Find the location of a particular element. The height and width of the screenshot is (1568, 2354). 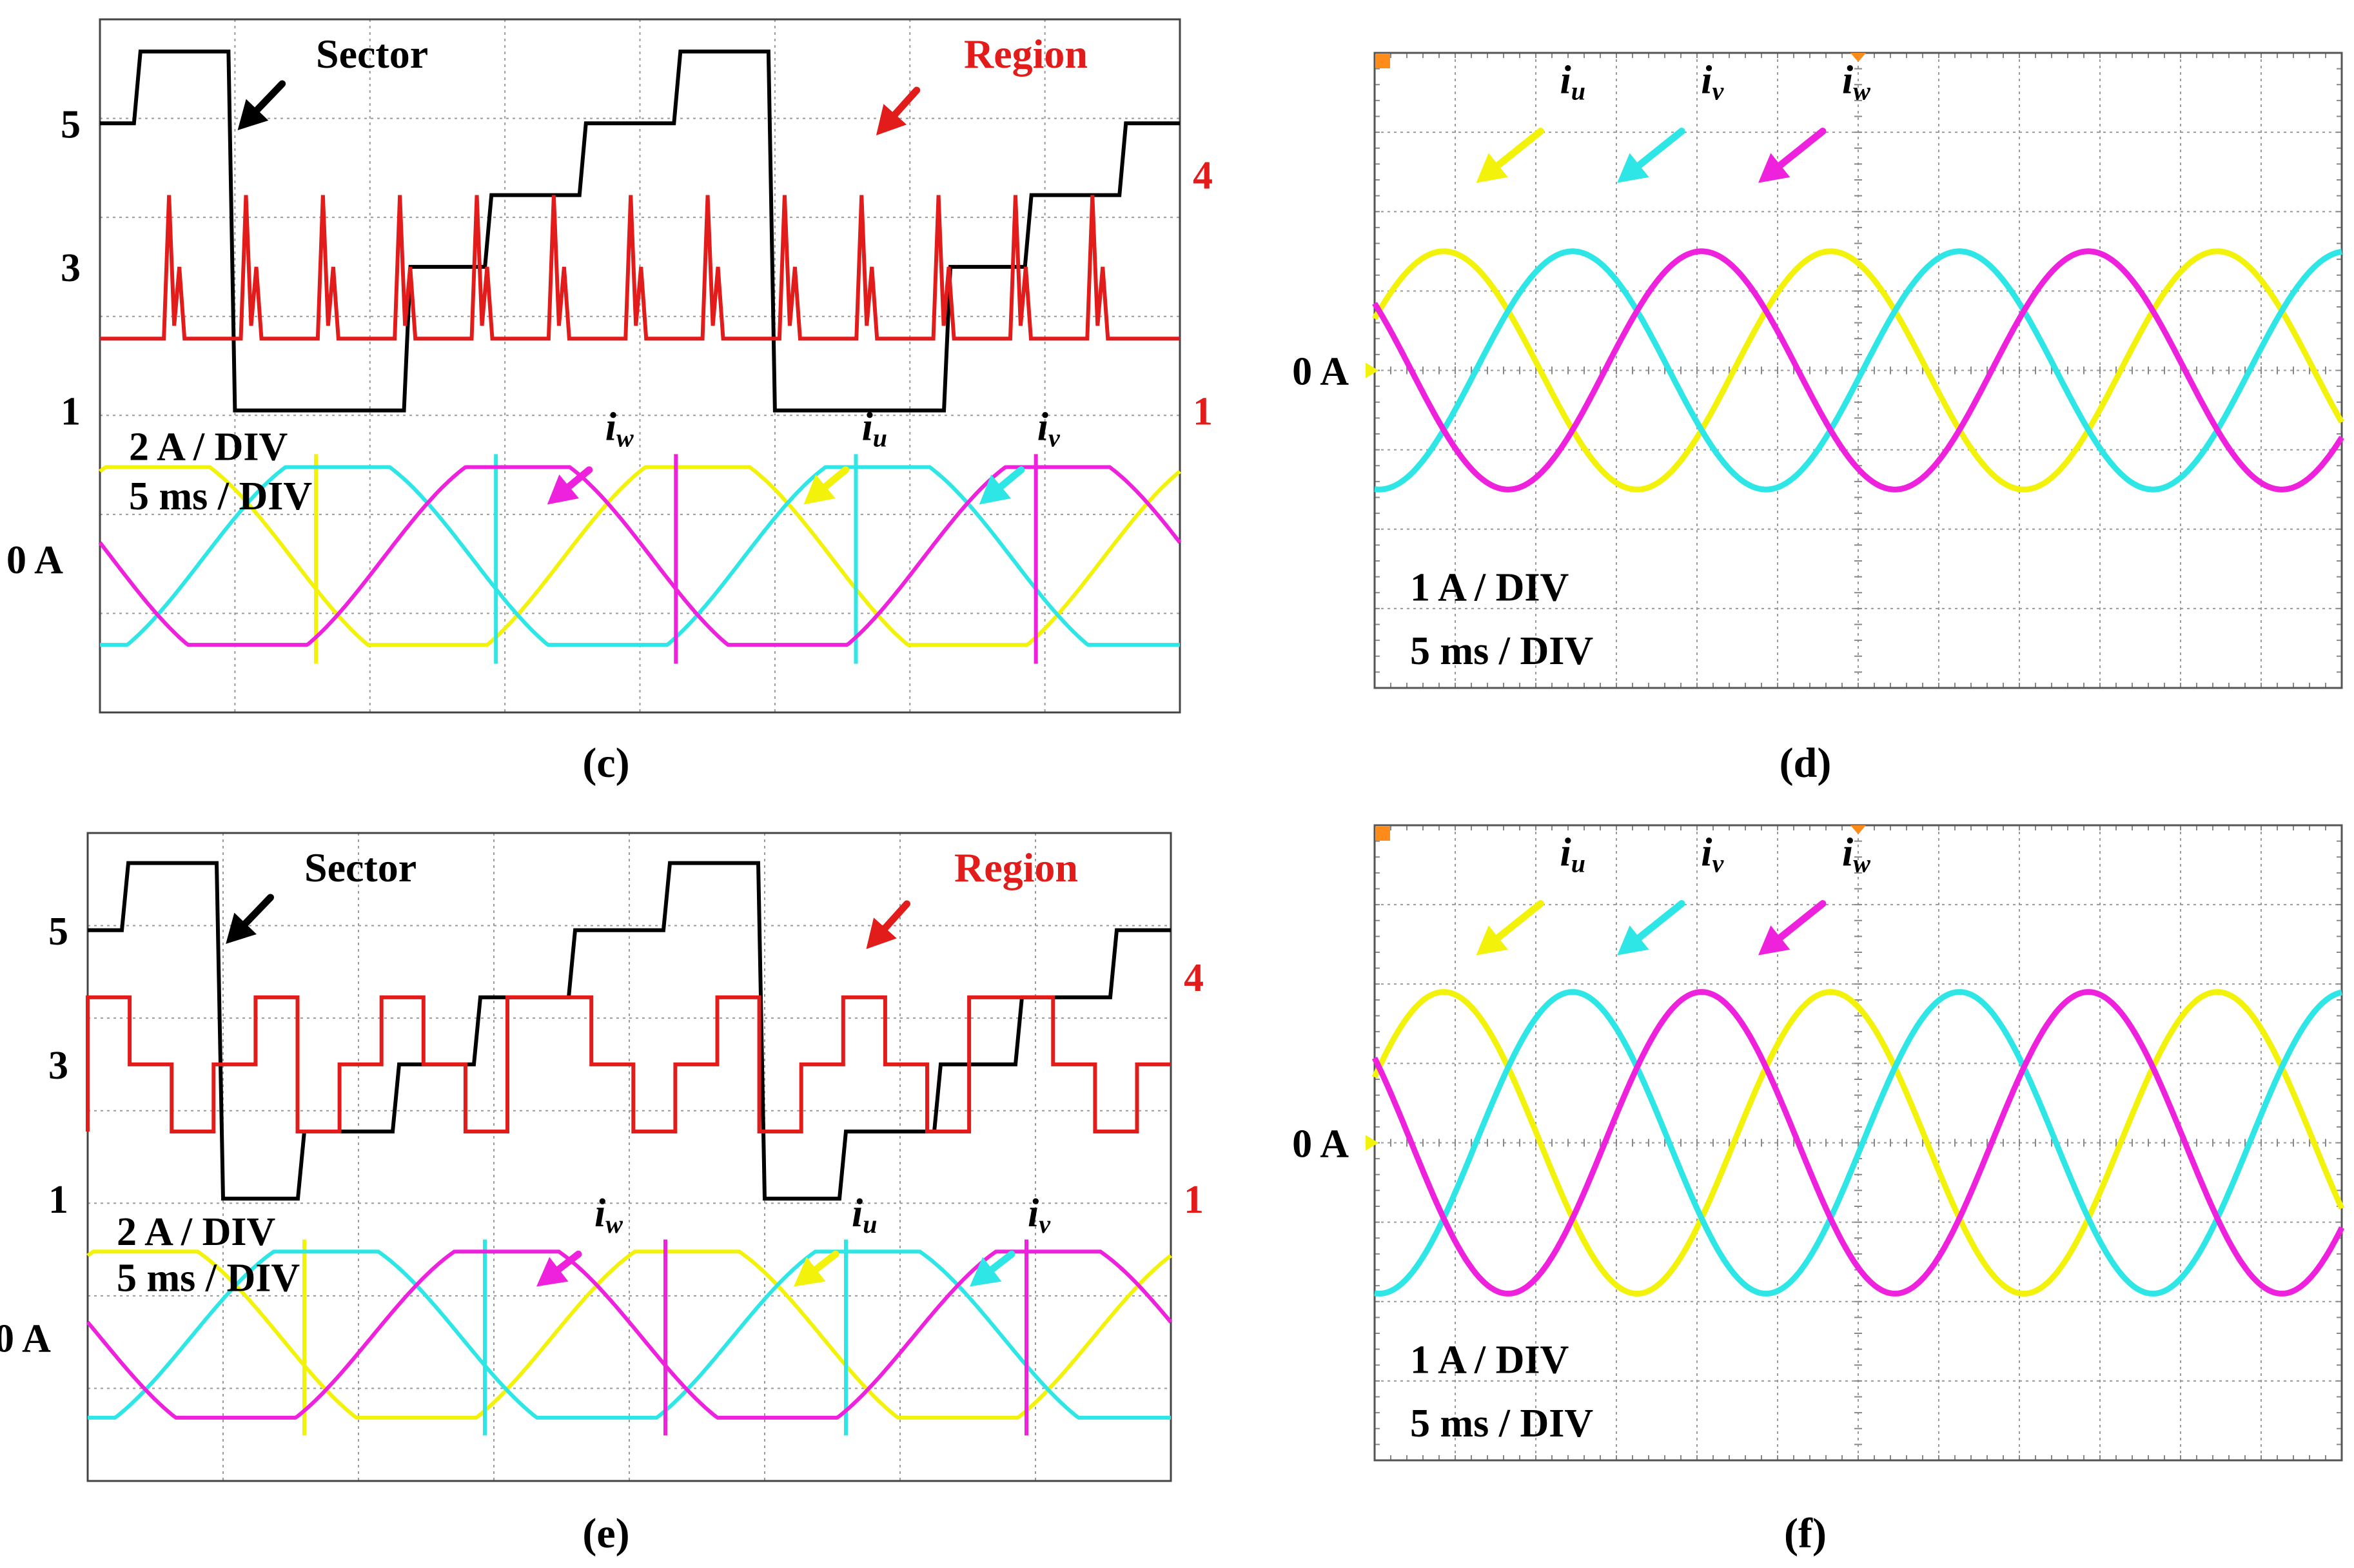

caption-c: (c) is located at coordinates (605, 763).